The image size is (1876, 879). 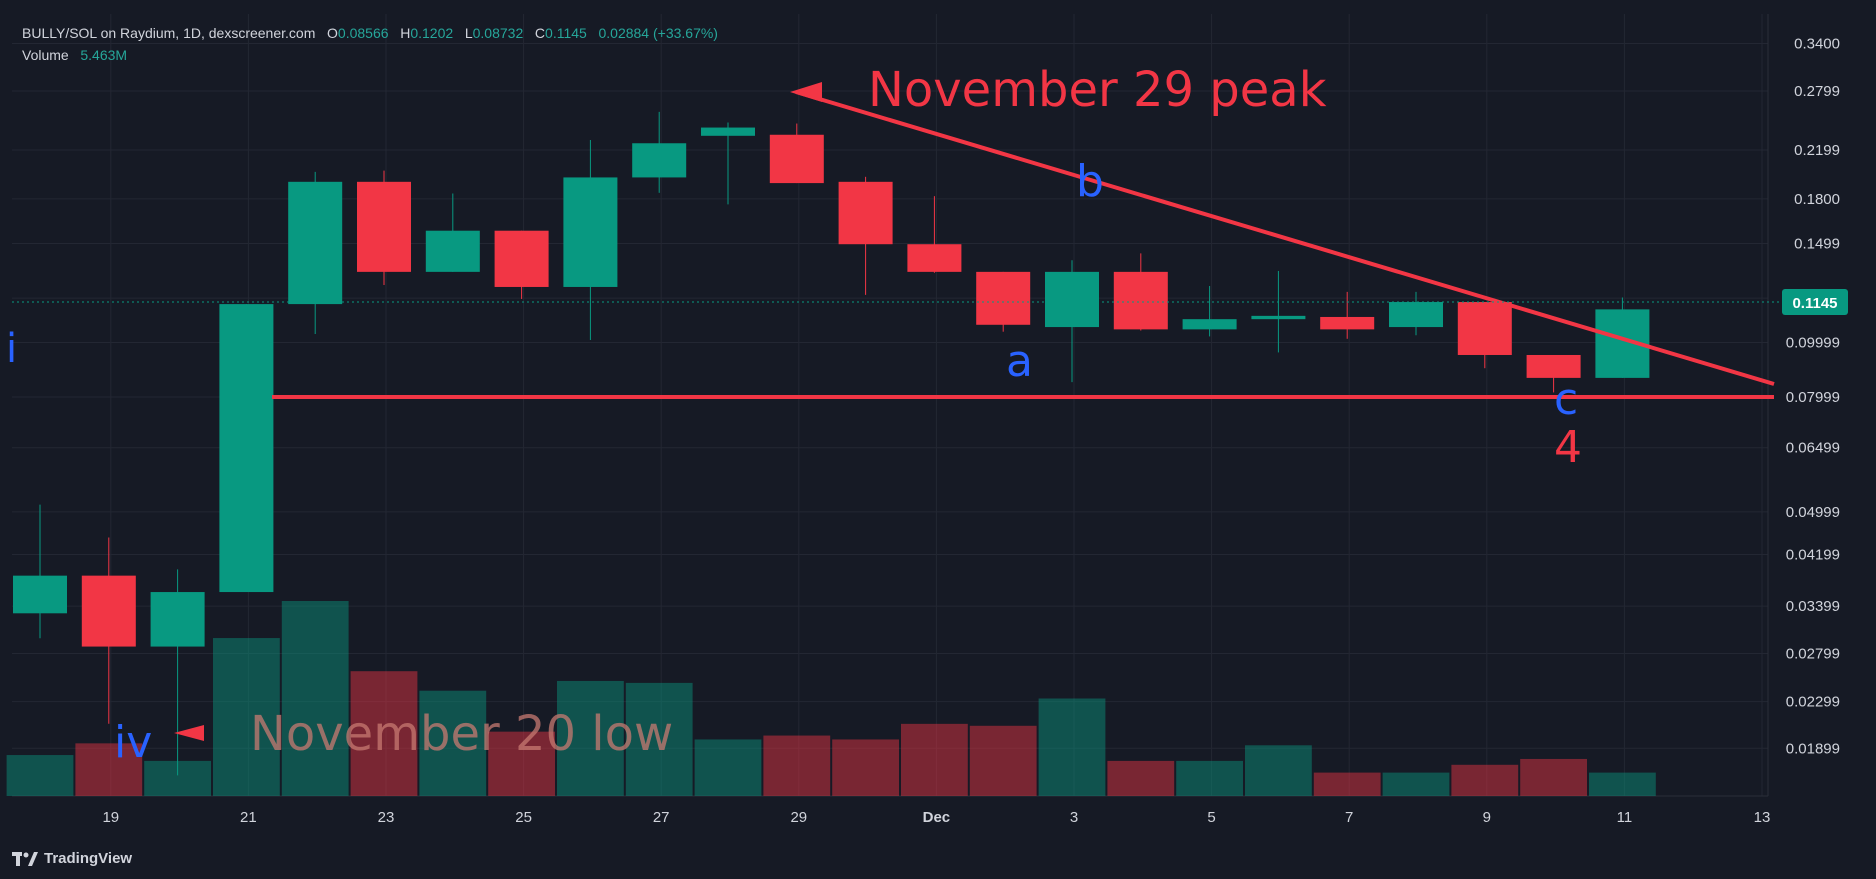 I want to click on open-value: 0.08566, so click(x=363, y=33).